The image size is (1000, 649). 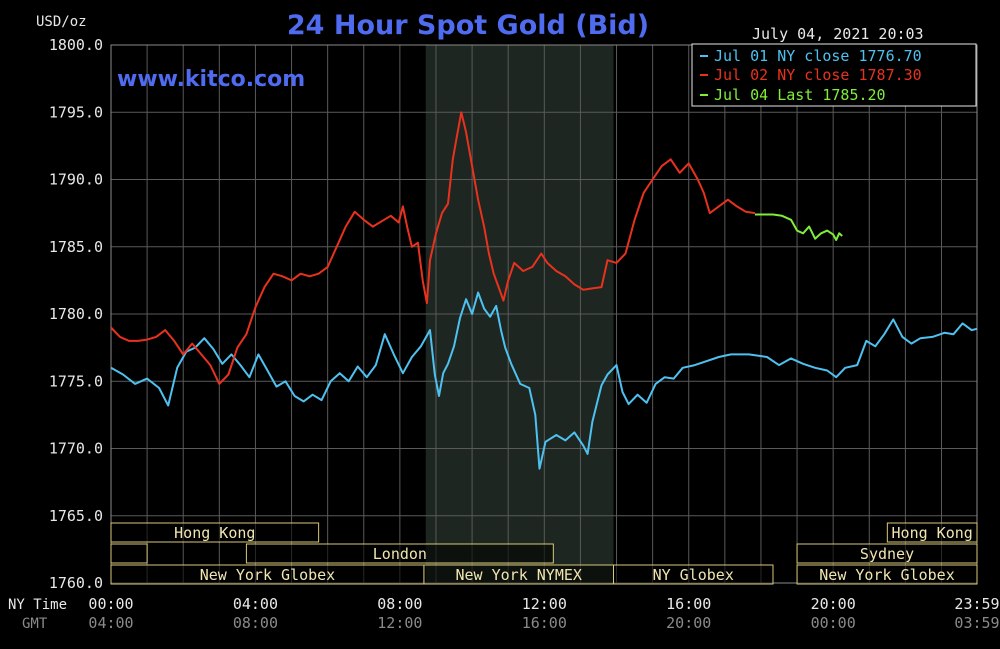 What do you see at coordinates (833, 623) in the screenshot?
I see `x-tick-label-gmt: 00:00` at bounding box center [833, 623].